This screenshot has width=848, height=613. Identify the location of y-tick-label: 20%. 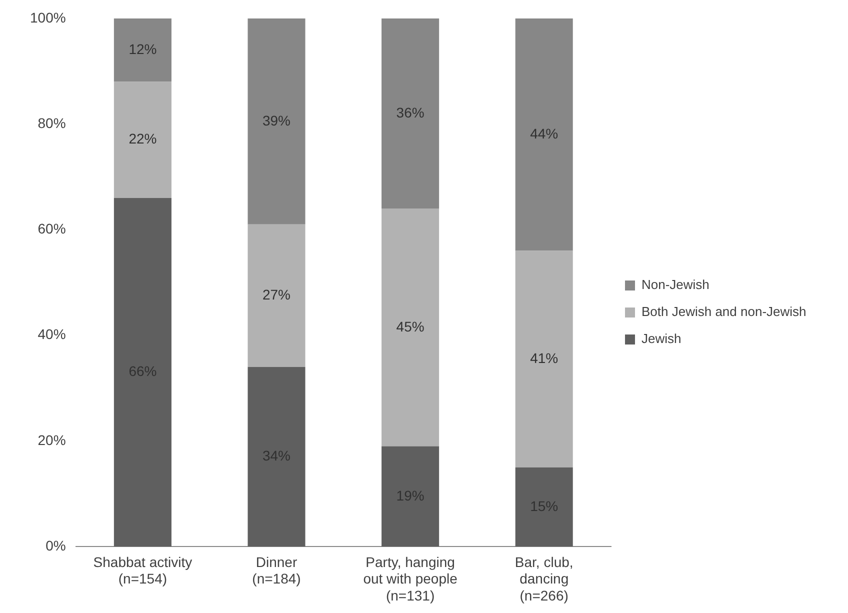
(52, 440).